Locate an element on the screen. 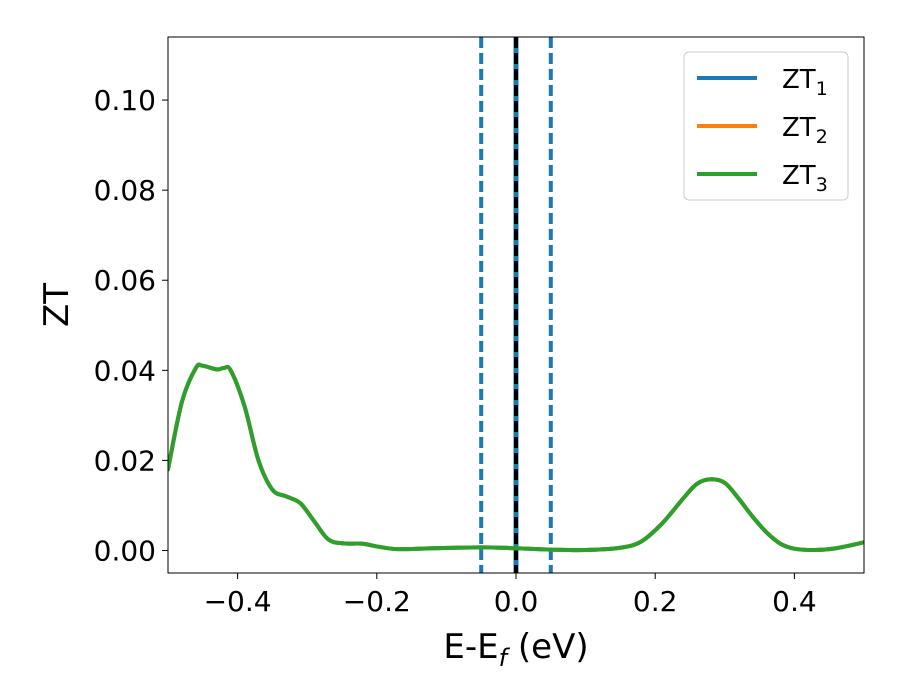 Image resolution: width=900 pixels, height=700 pixels. x-tick-label: 0.2 is located at coordinates (655, 601).